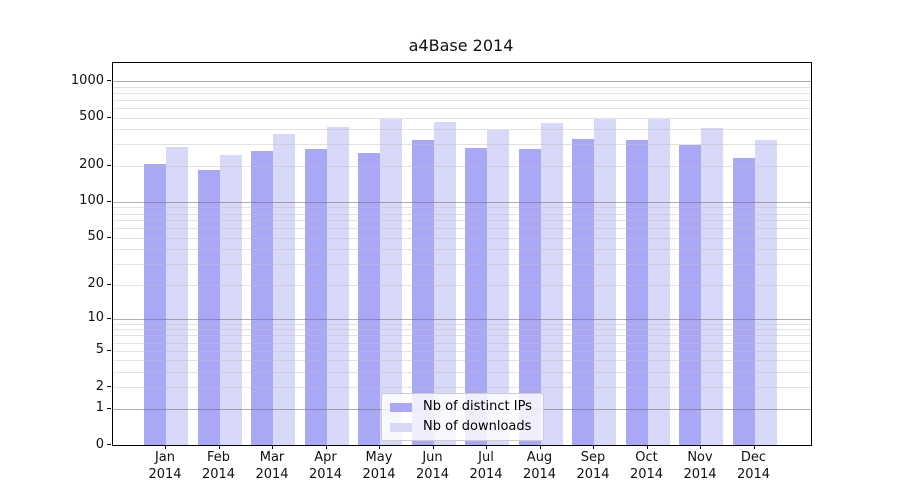  Describe the element at coordinates (462, 417) in the screenshot. I see `legend: Nb of distinct IPs Nb of downloads` at that location.